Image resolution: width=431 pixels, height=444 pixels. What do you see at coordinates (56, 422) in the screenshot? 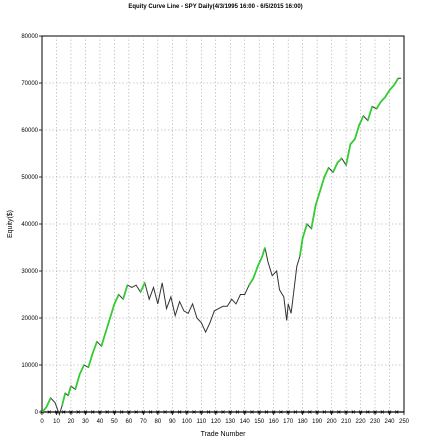
I see `x-tick-label: 10` at bounding box center [56, 422].